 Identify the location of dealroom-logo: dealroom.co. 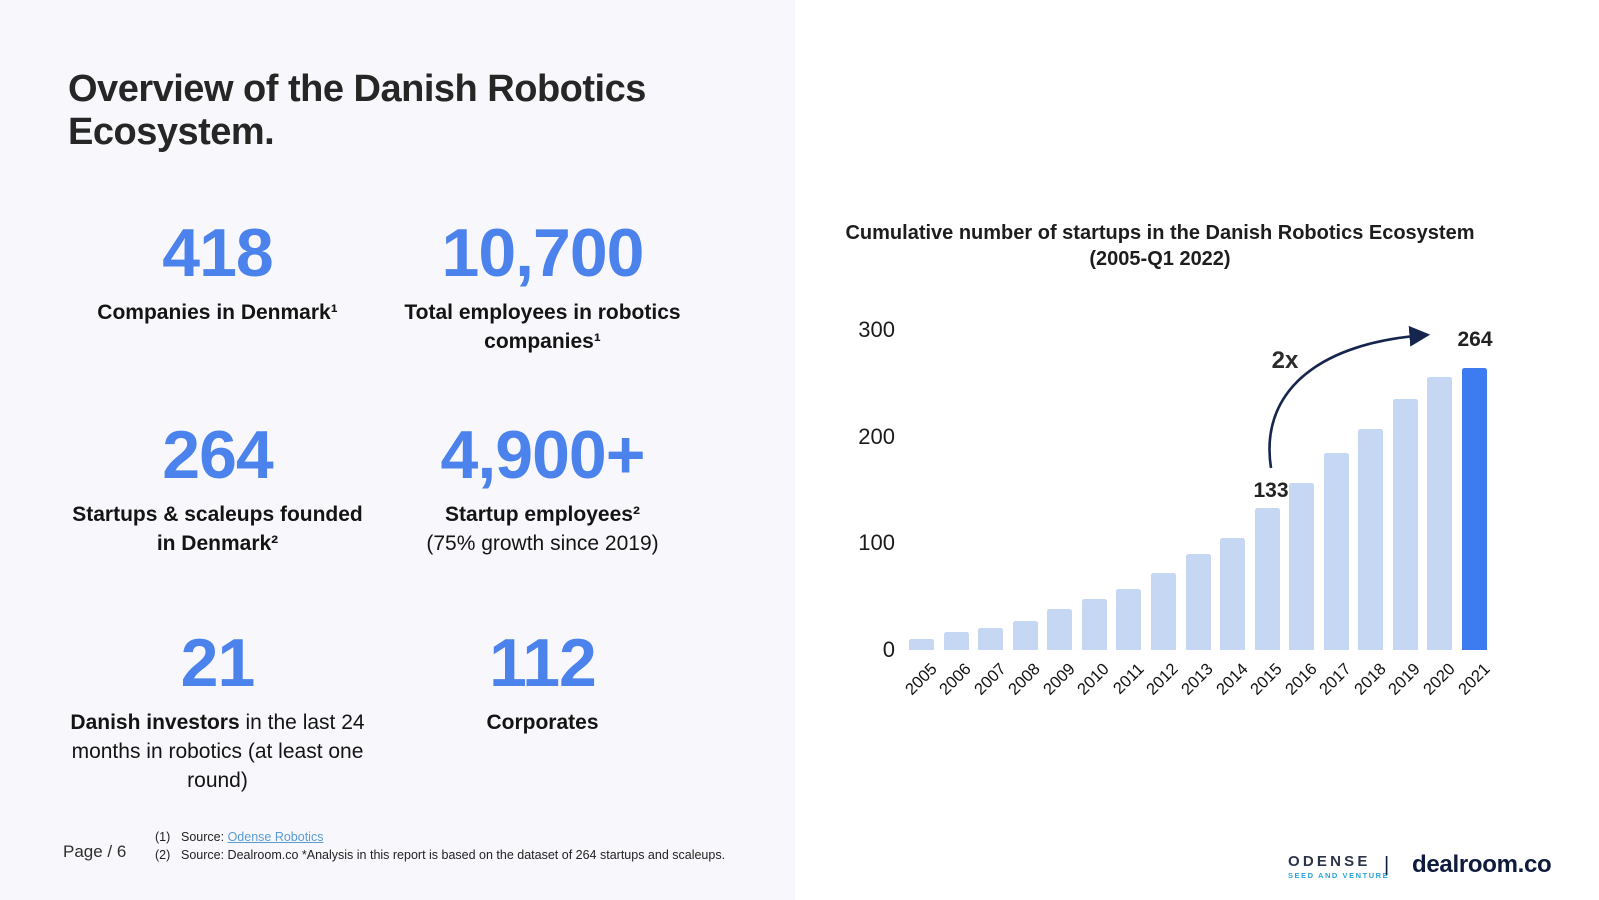
(1482, 864).